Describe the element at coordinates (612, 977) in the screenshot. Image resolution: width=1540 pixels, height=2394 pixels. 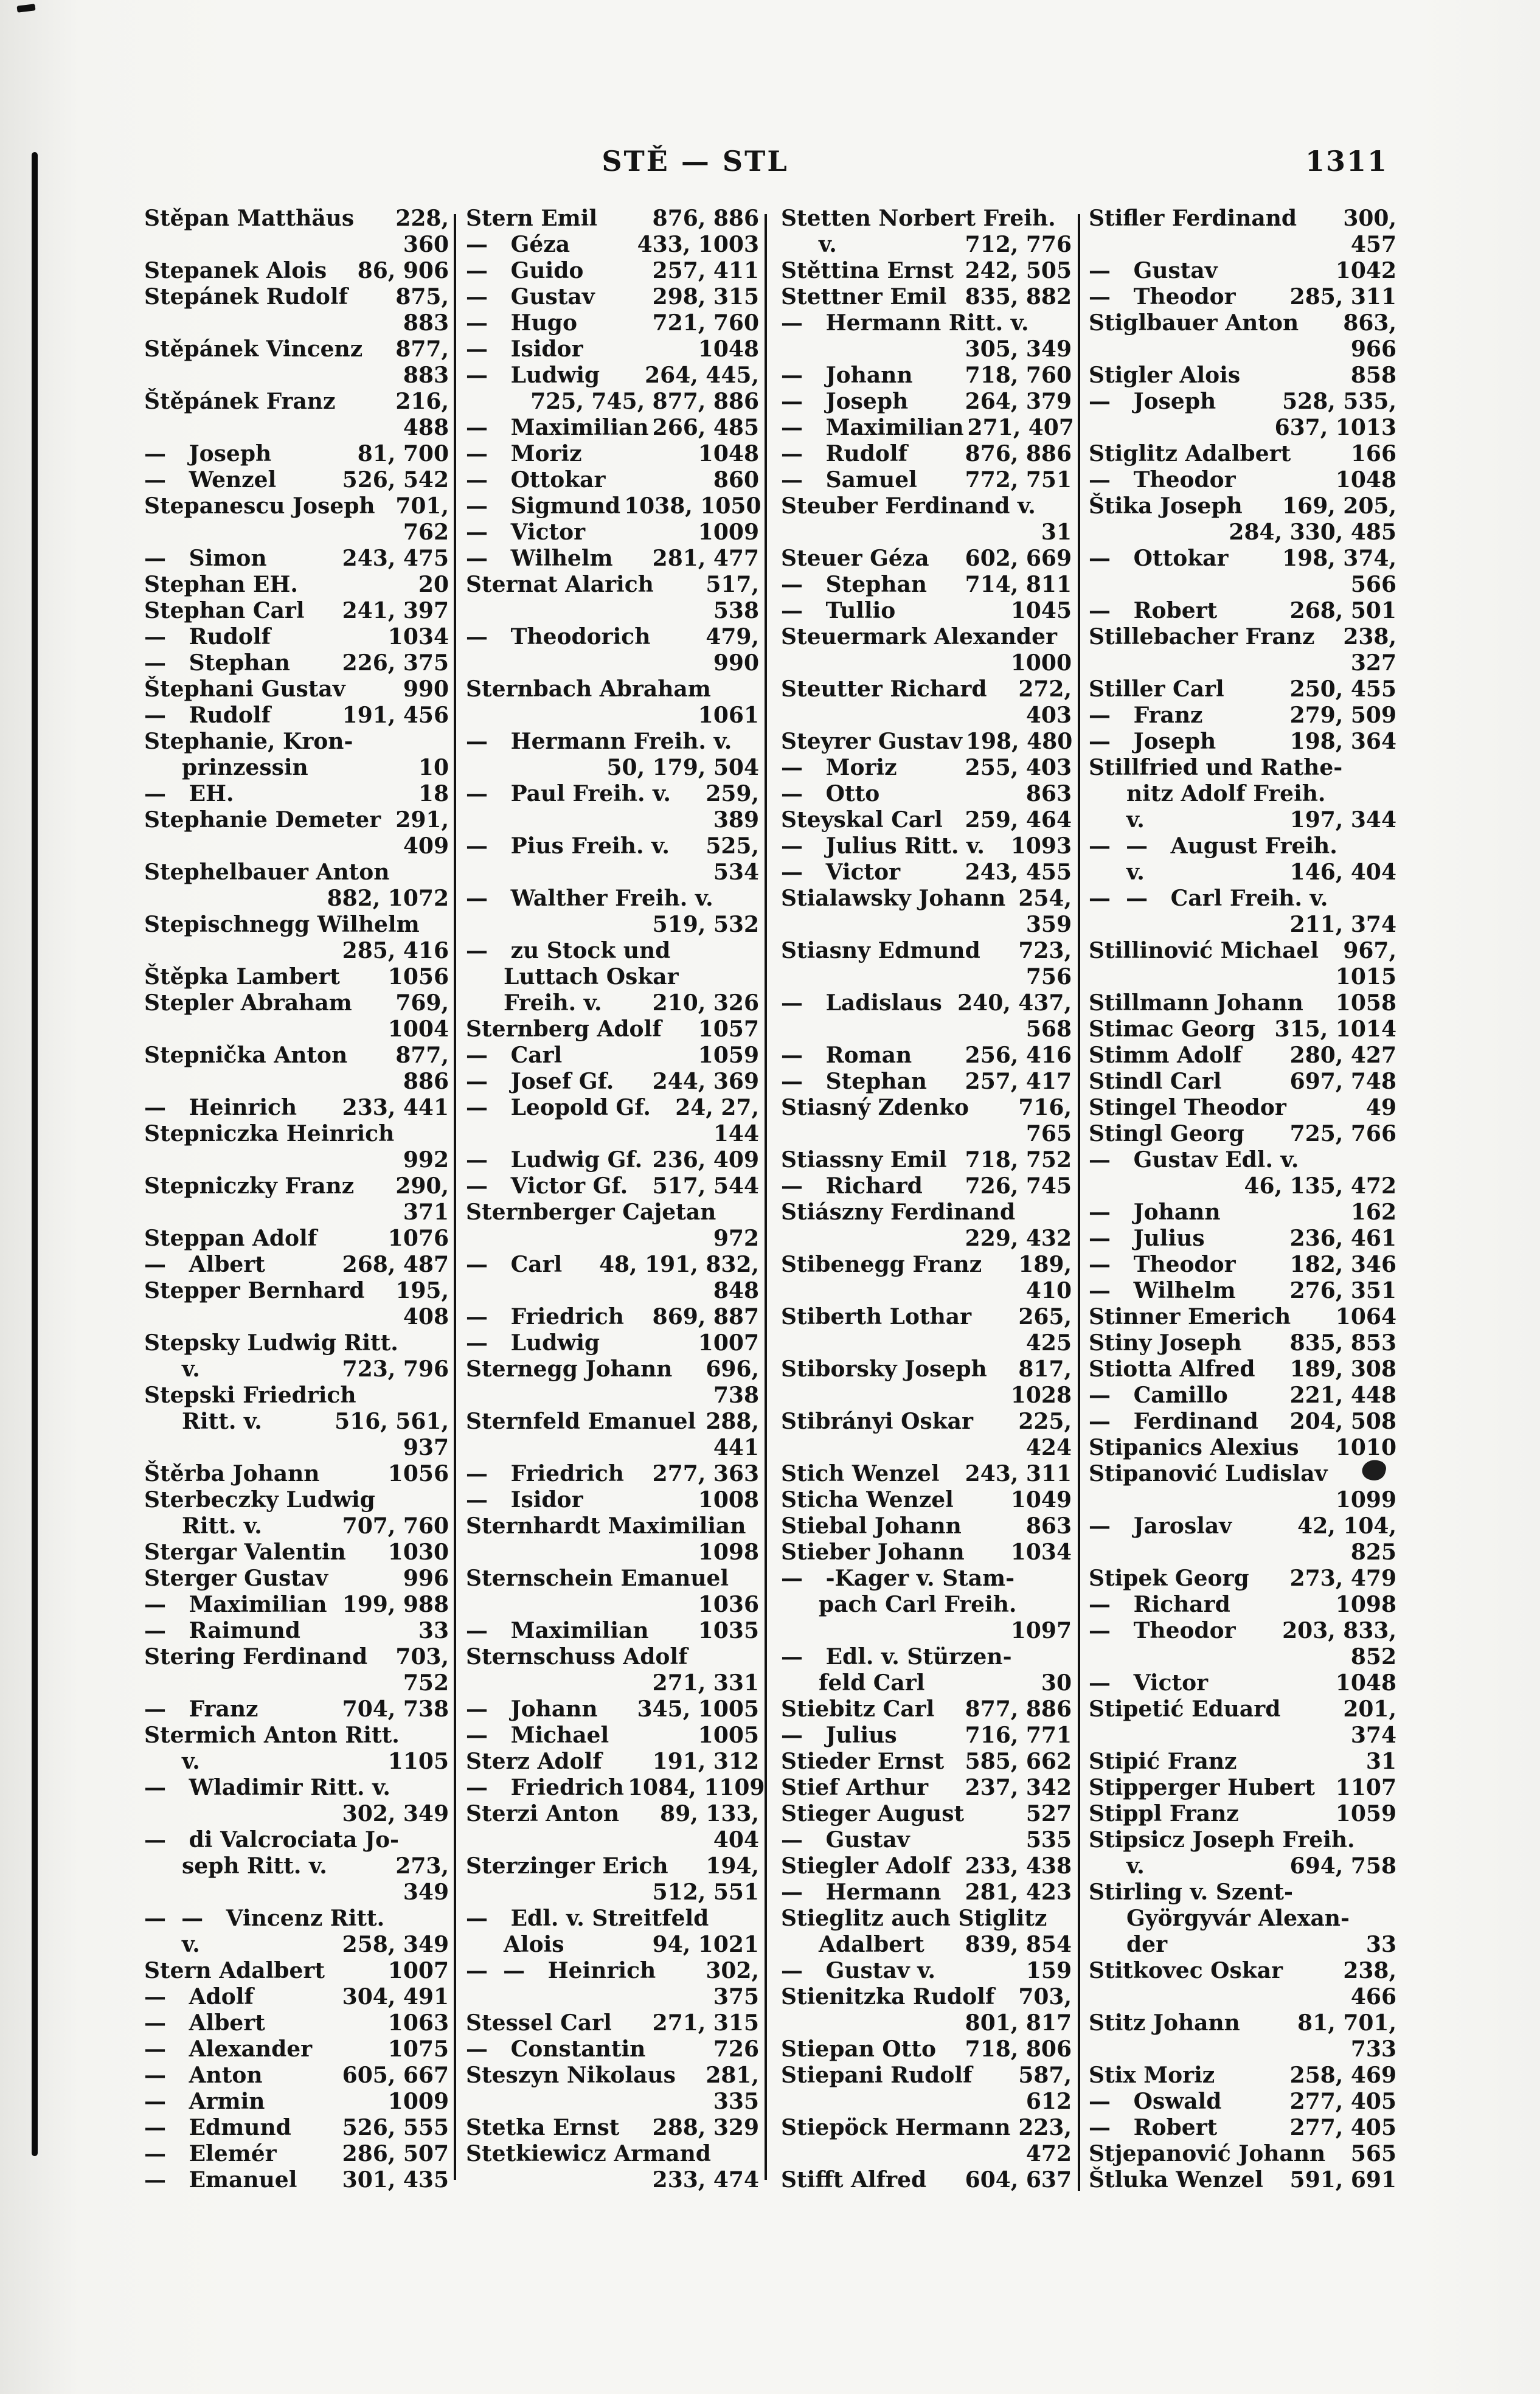
I see `index-entry-line: Luttach Oskar` at that location.